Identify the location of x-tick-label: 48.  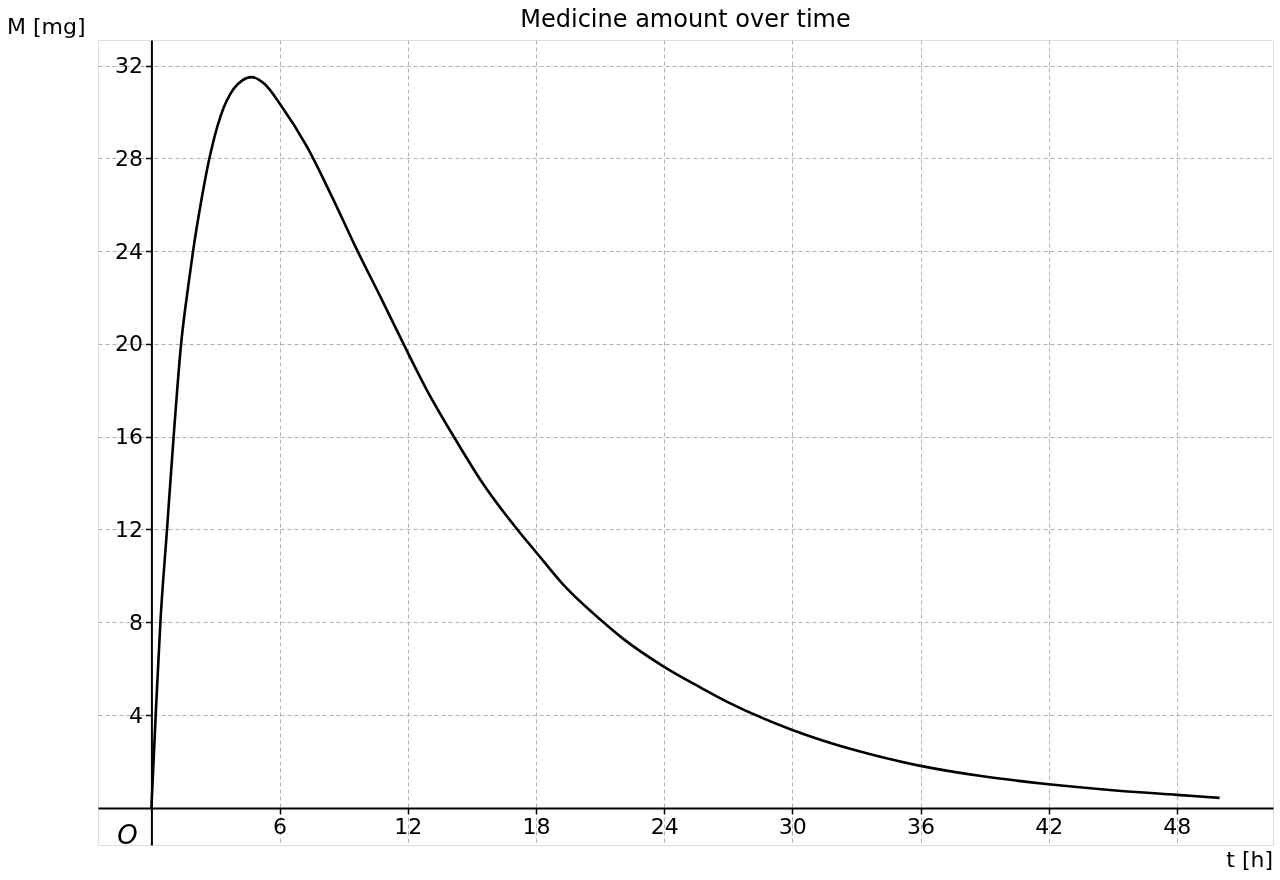
(1177, 827).